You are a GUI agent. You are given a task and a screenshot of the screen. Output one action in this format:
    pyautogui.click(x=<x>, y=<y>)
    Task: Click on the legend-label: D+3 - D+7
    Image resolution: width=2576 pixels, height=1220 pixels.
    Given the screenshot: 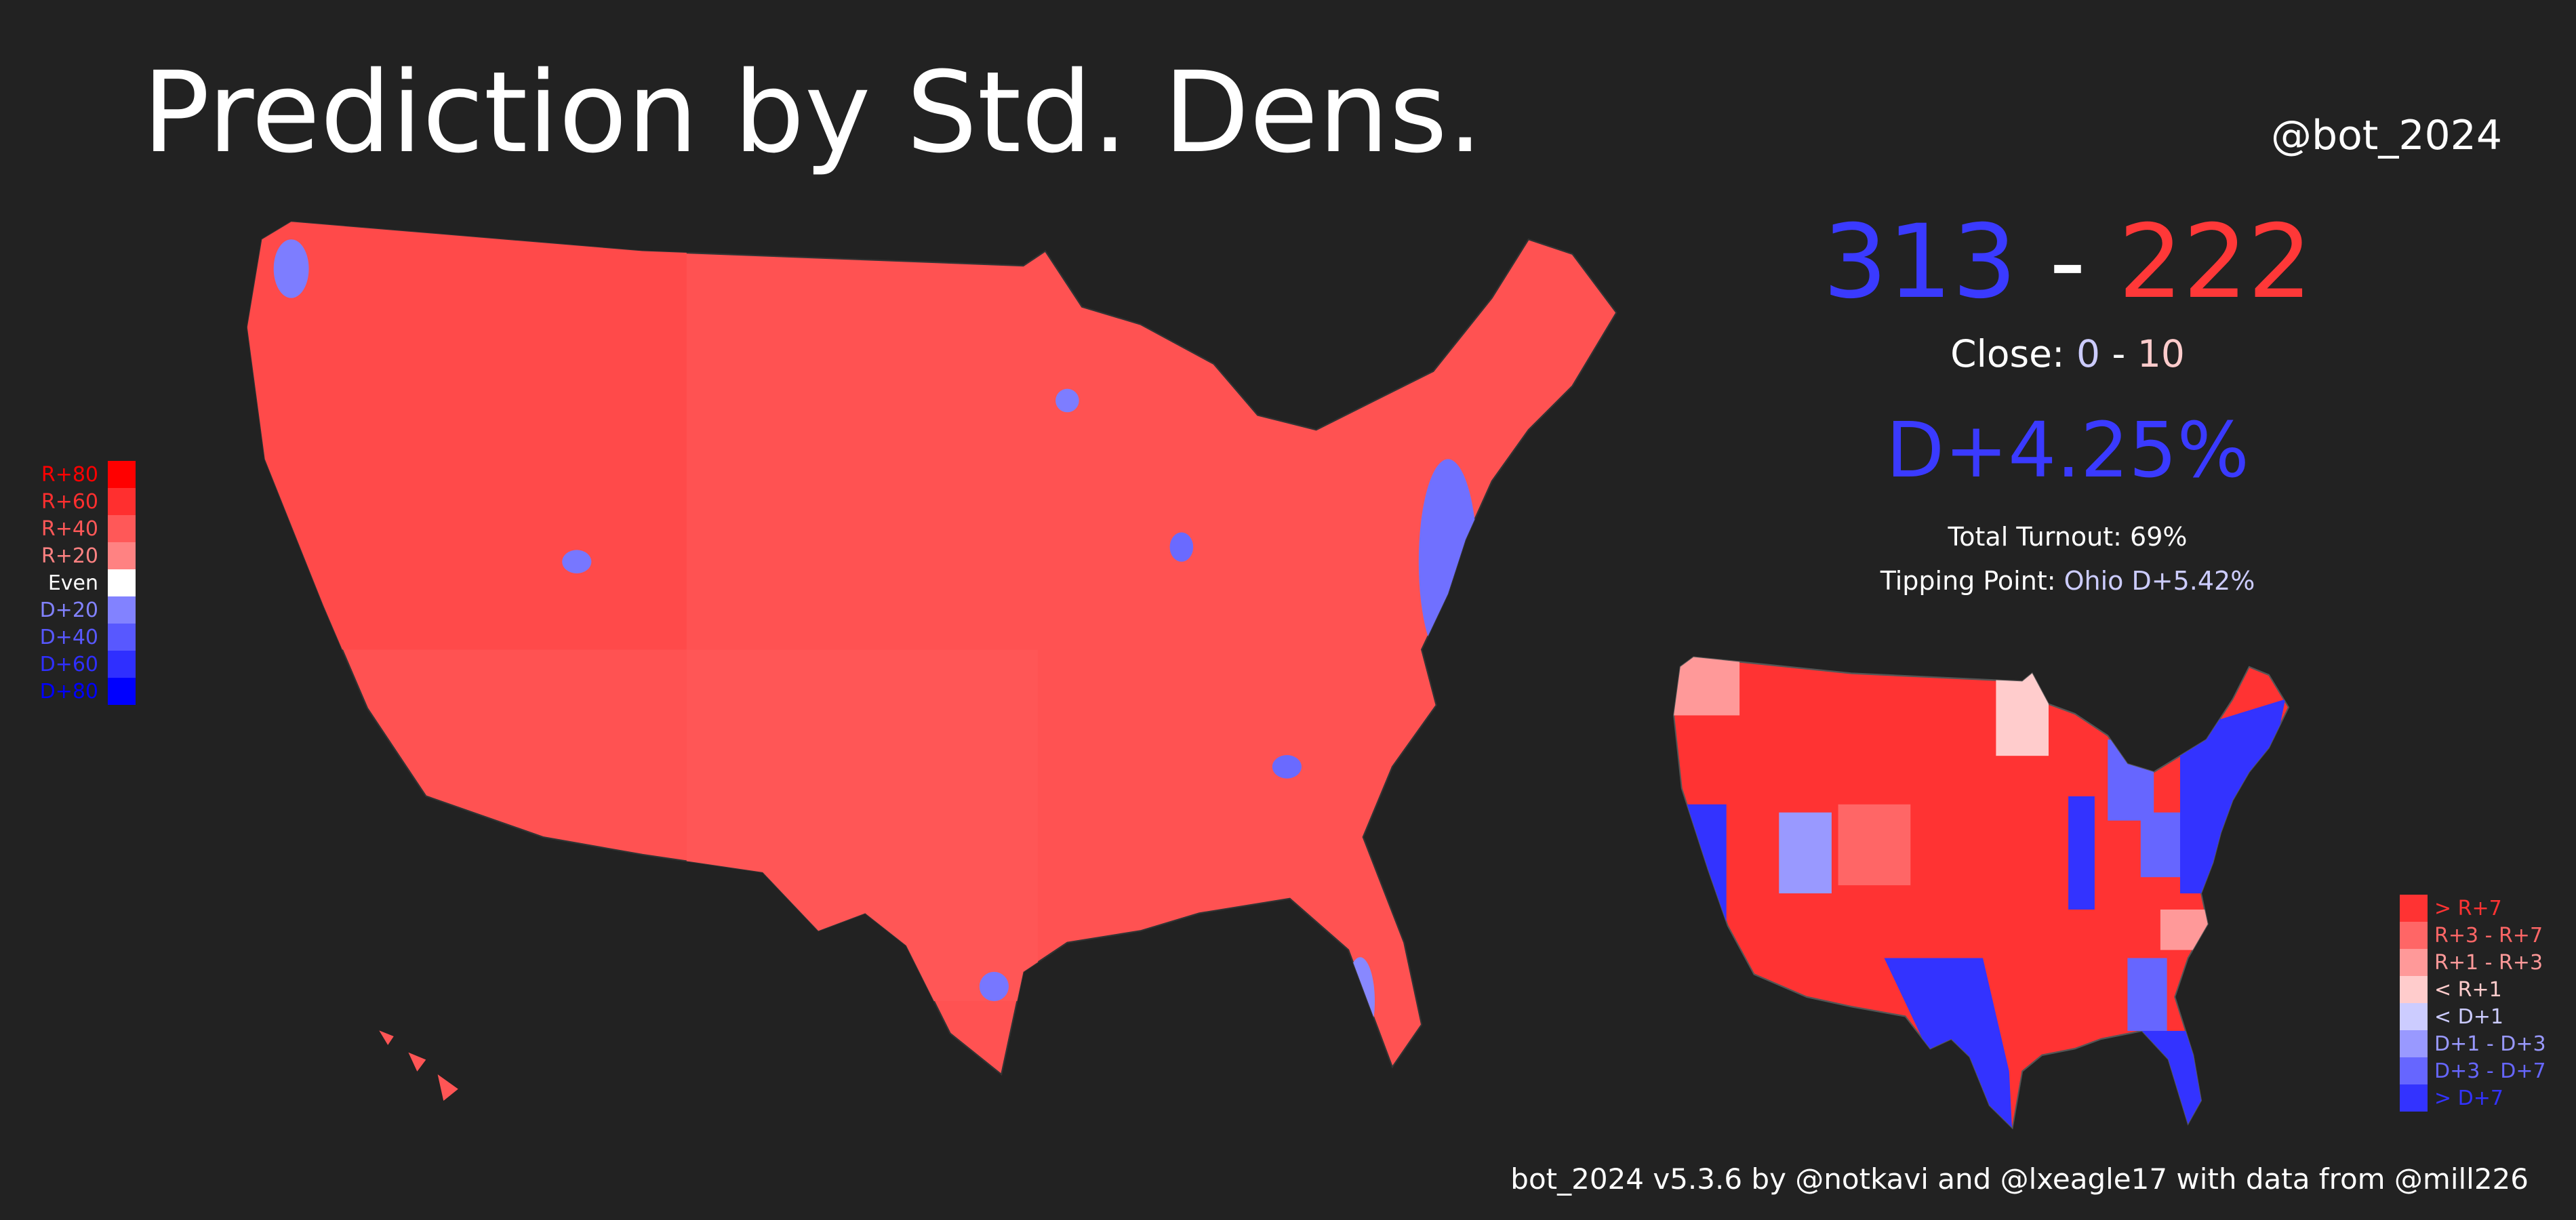 What is the action you would take?
    pyautogui.click(x=2490, y=1071)
    